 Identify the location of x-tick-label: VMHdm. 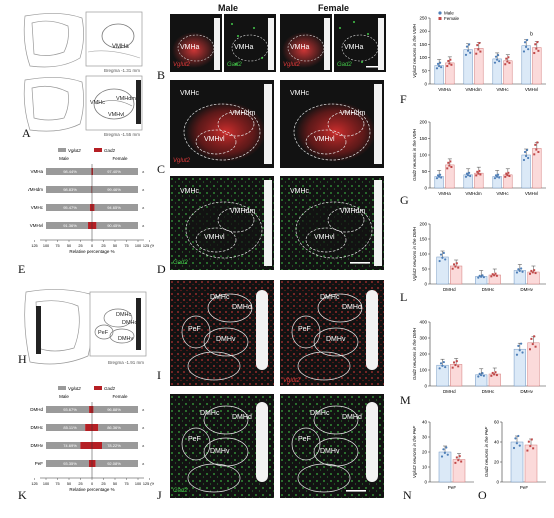
(473, 193).